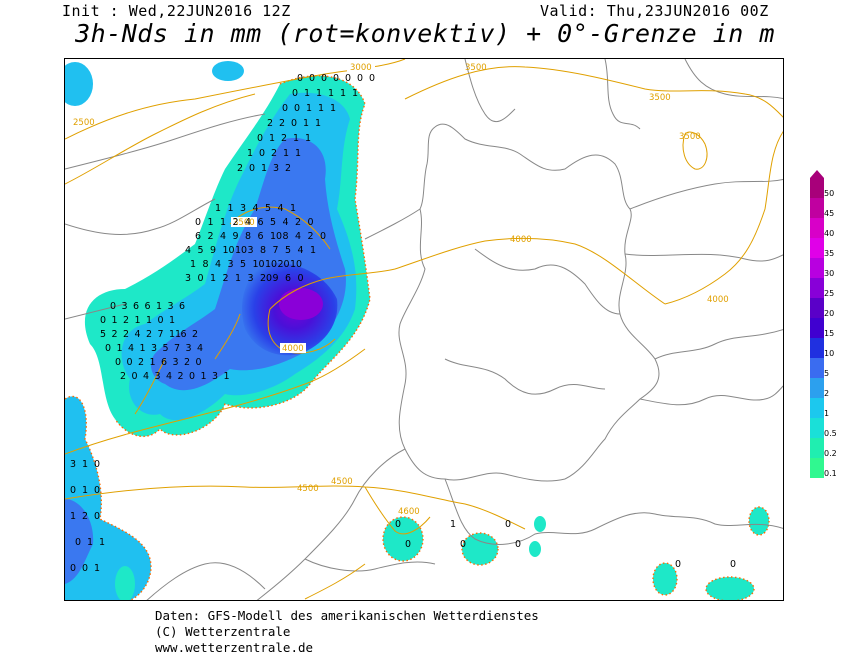  I want to click on isoline-label: 4500, so click(308, 489).